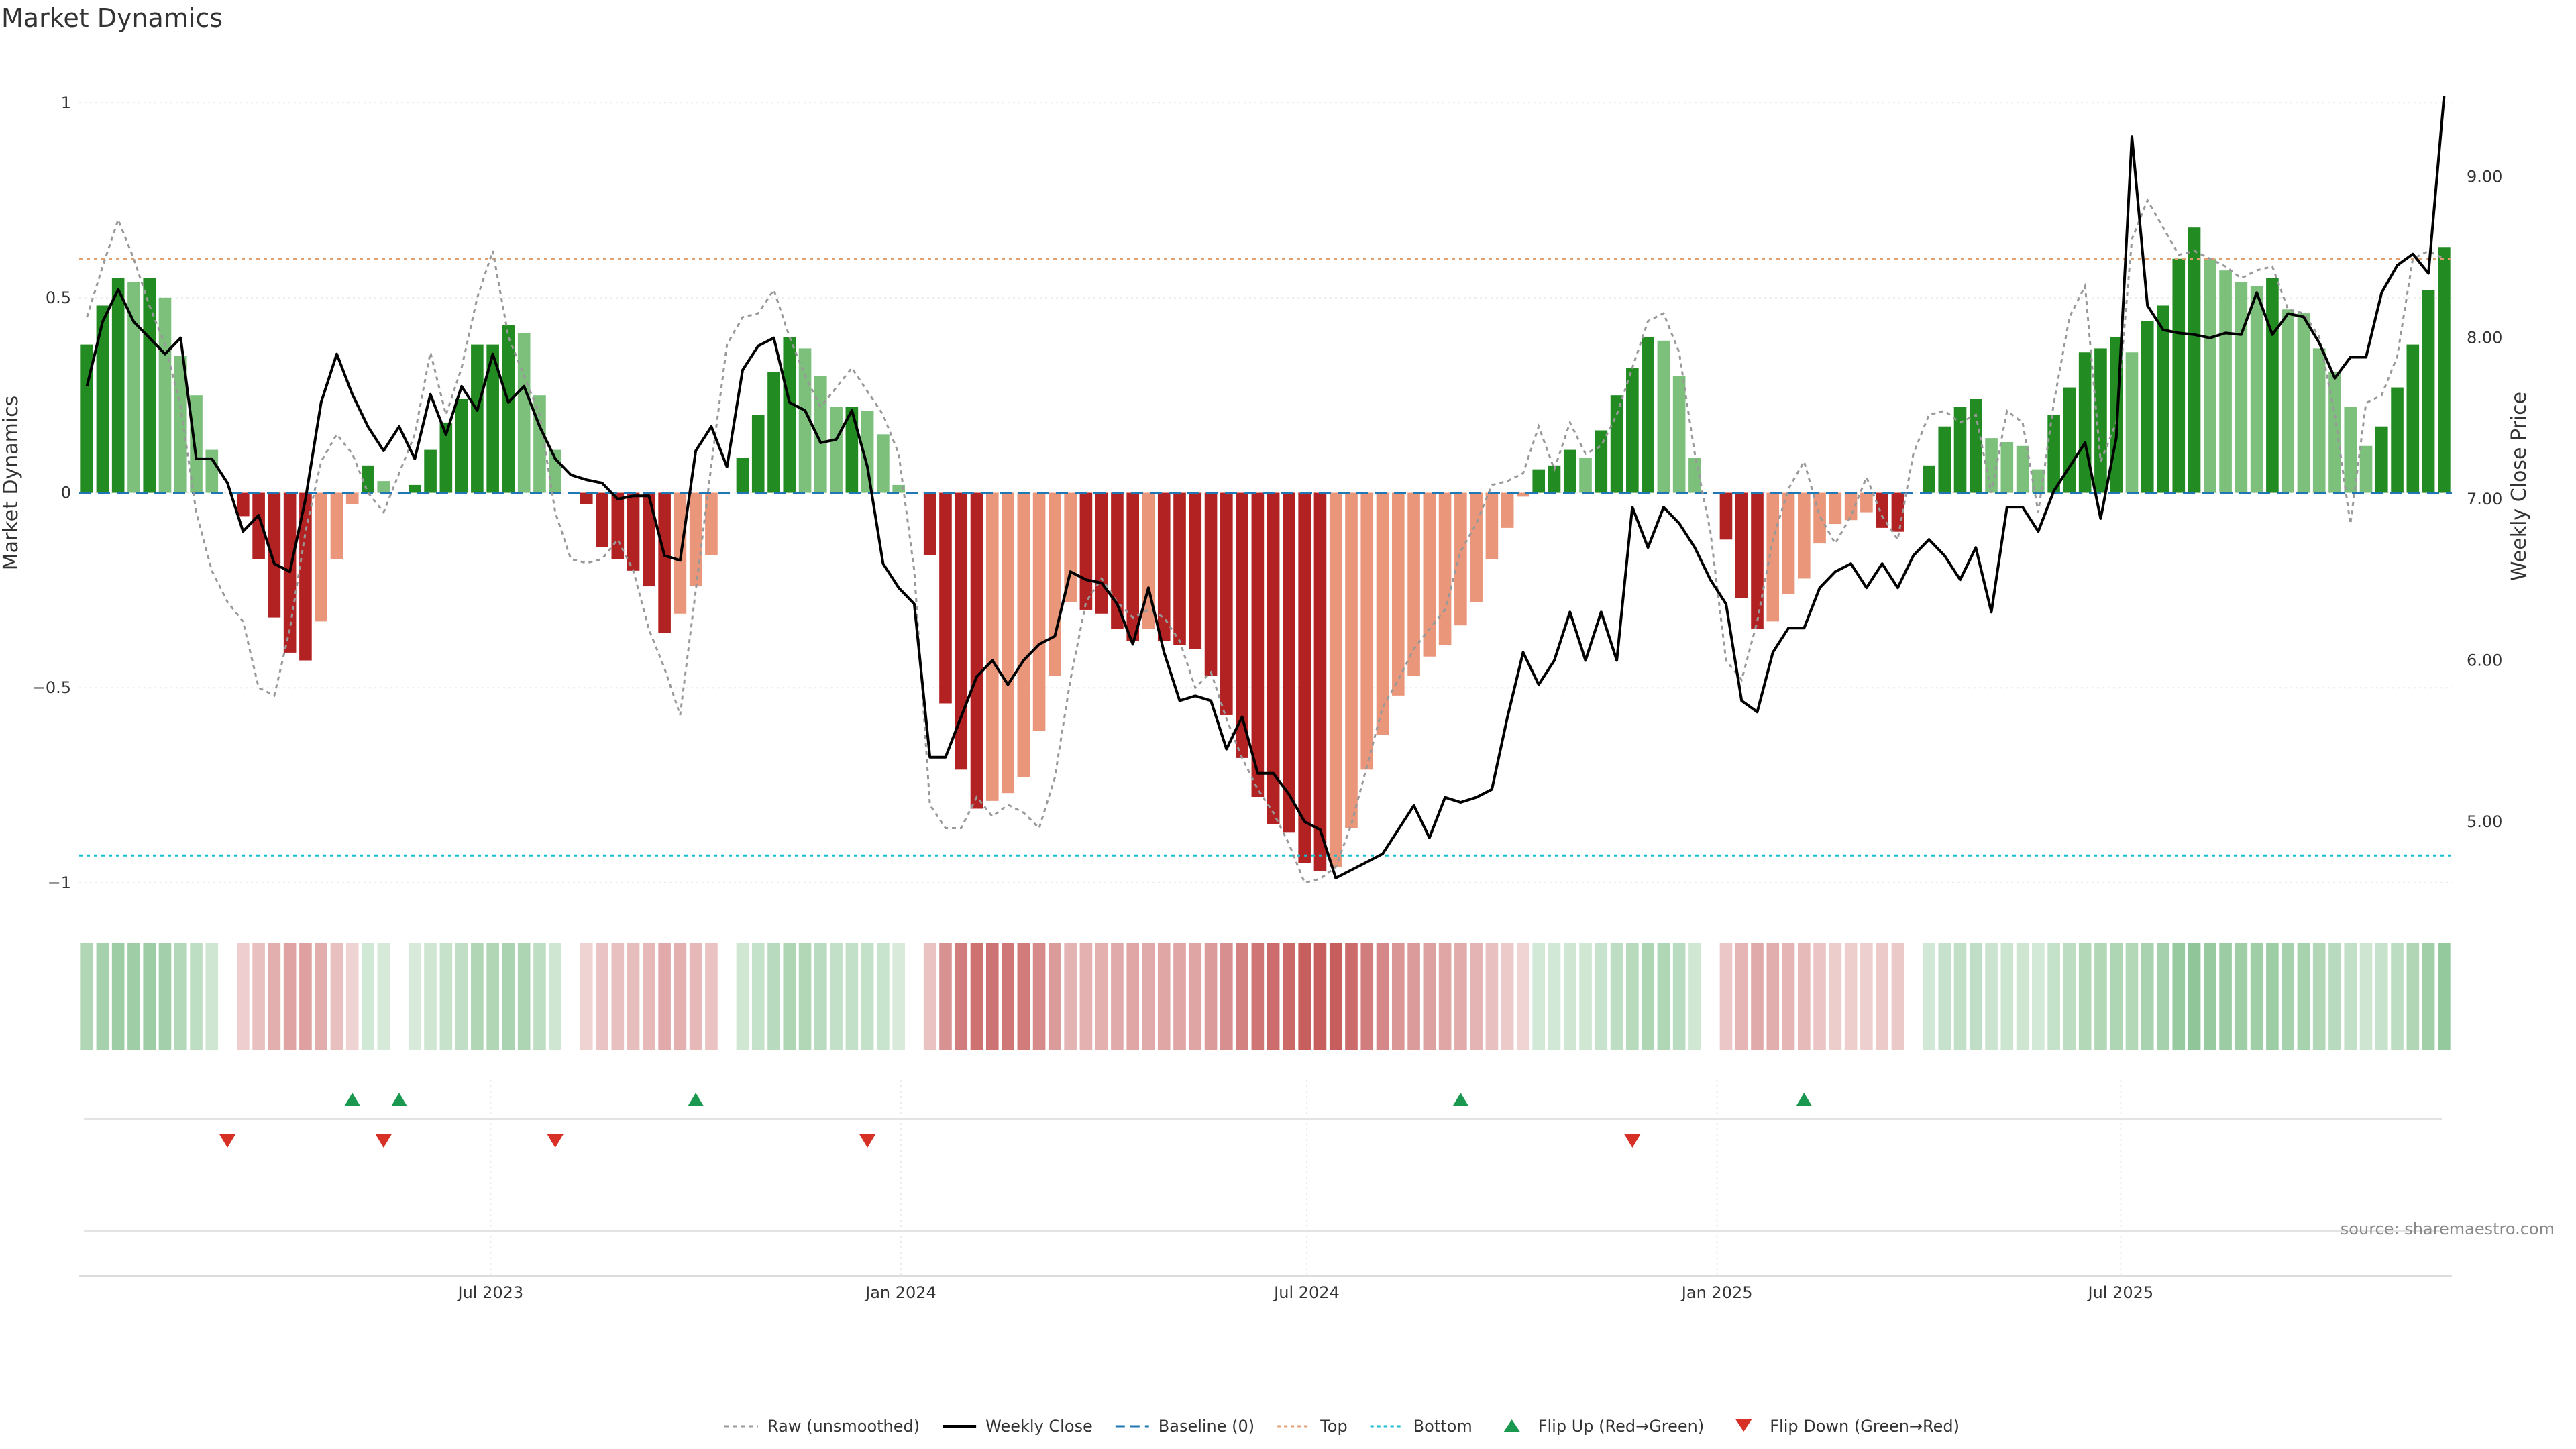 The width and height of the screenshot is (2576, 1449). Describe the element at coordinates (1263, 1177) in the screenshot. I see `flip-markers-panel` at that location.